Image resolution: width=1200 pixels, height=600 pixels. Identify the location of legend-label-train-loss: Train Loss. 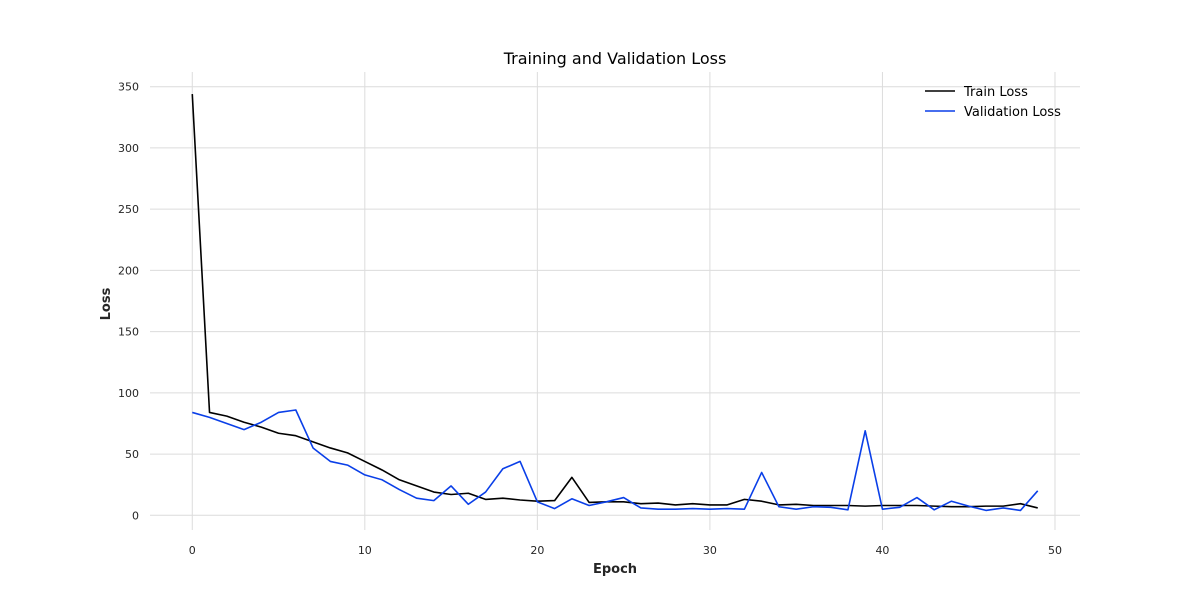
(995, 92).